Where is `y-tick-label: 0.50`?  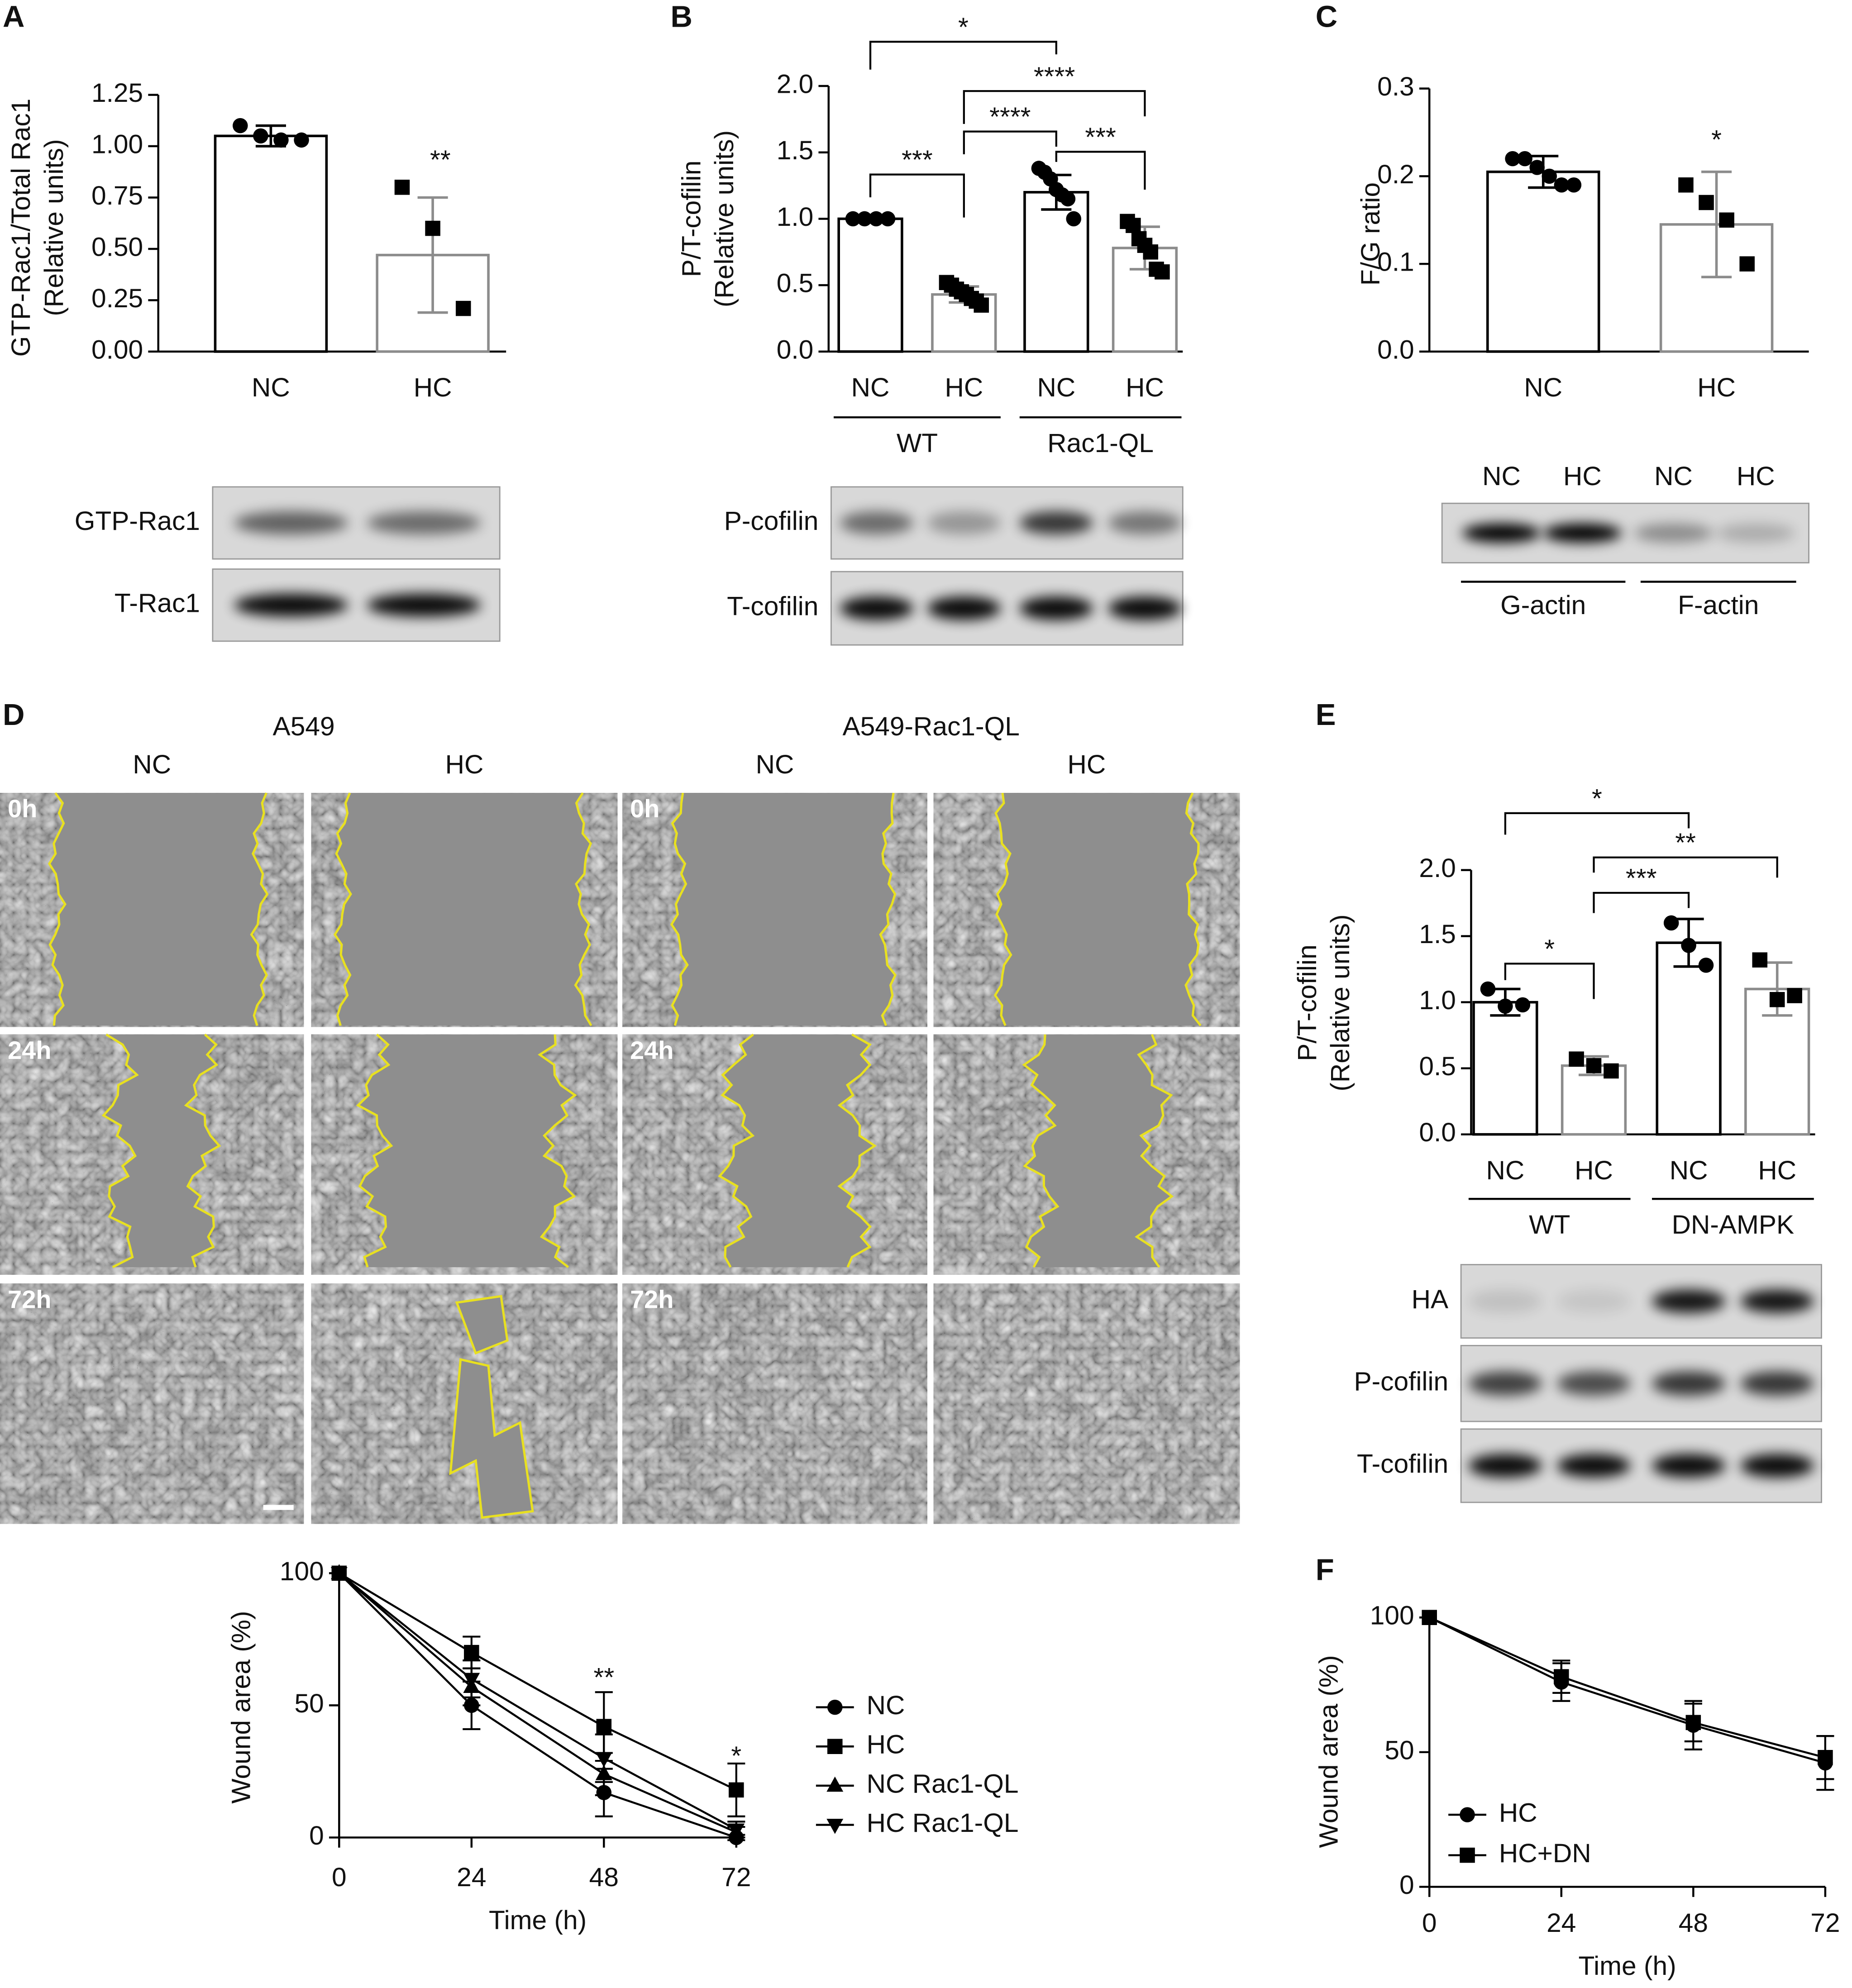 y-tick-label: 0.50 is located at coordinates (117, 247).